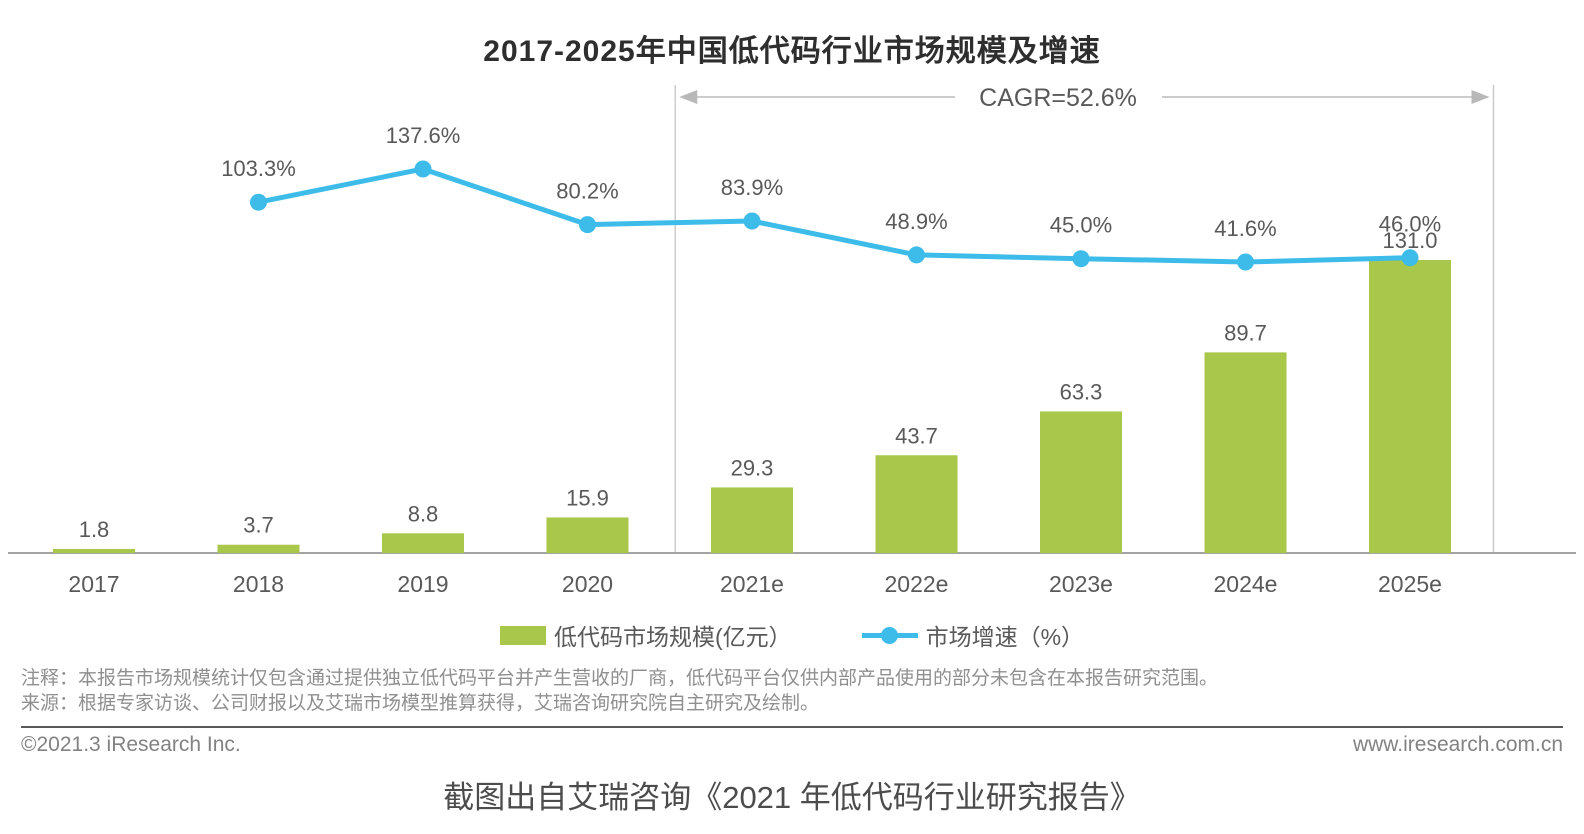 Image resolution: width=1584 pixels, height=834 pixels. Describe the element at coordinates (916, 435) in the screenshot. I see `bar-label-2022e: 43.7` at that location.